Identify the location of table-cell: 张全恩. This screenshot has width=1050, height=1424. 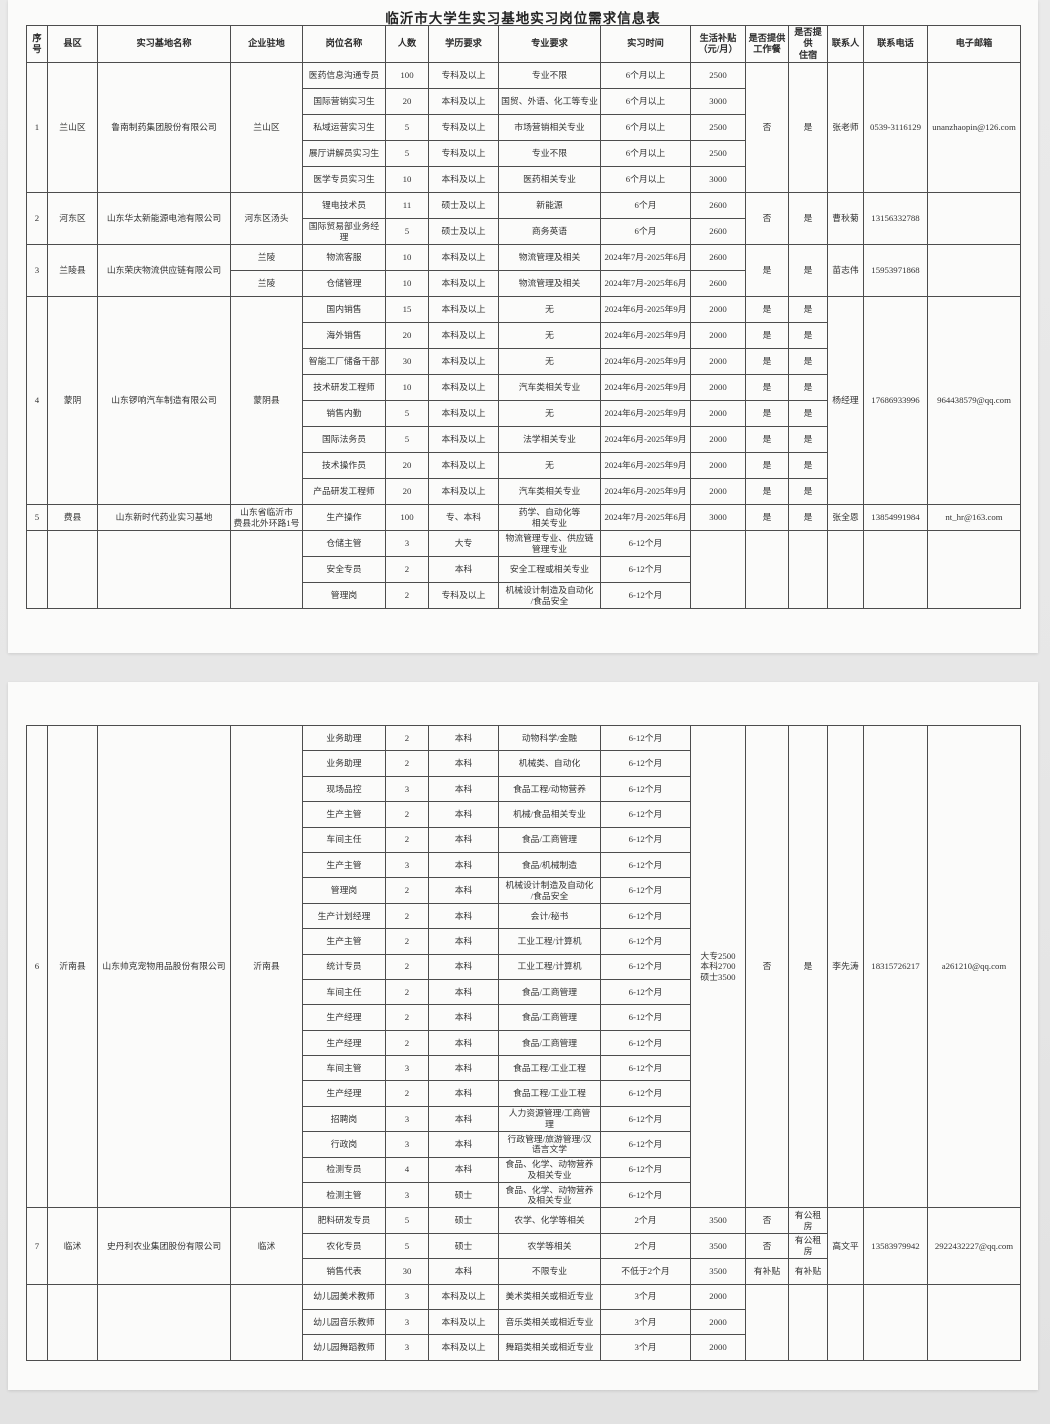
(845, 517).